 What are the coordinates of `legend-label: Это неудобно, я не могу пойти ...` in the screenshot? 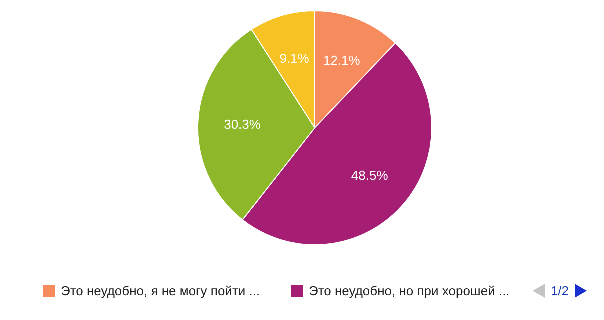 It's located at (160, 291).